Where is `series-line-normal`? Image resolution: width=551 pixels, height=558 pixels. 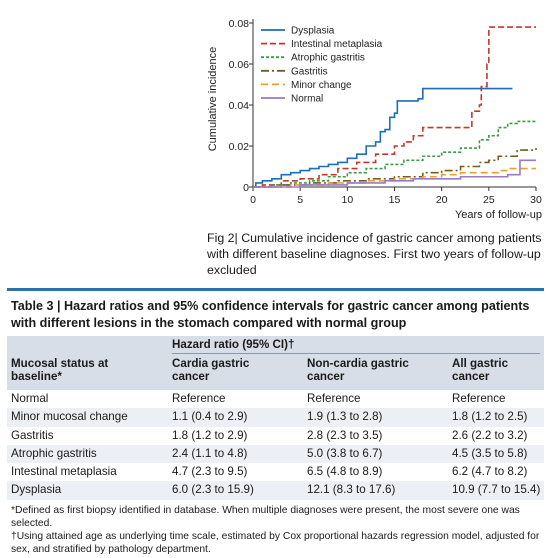
series-line-normal is located at coordinates (394, 173).